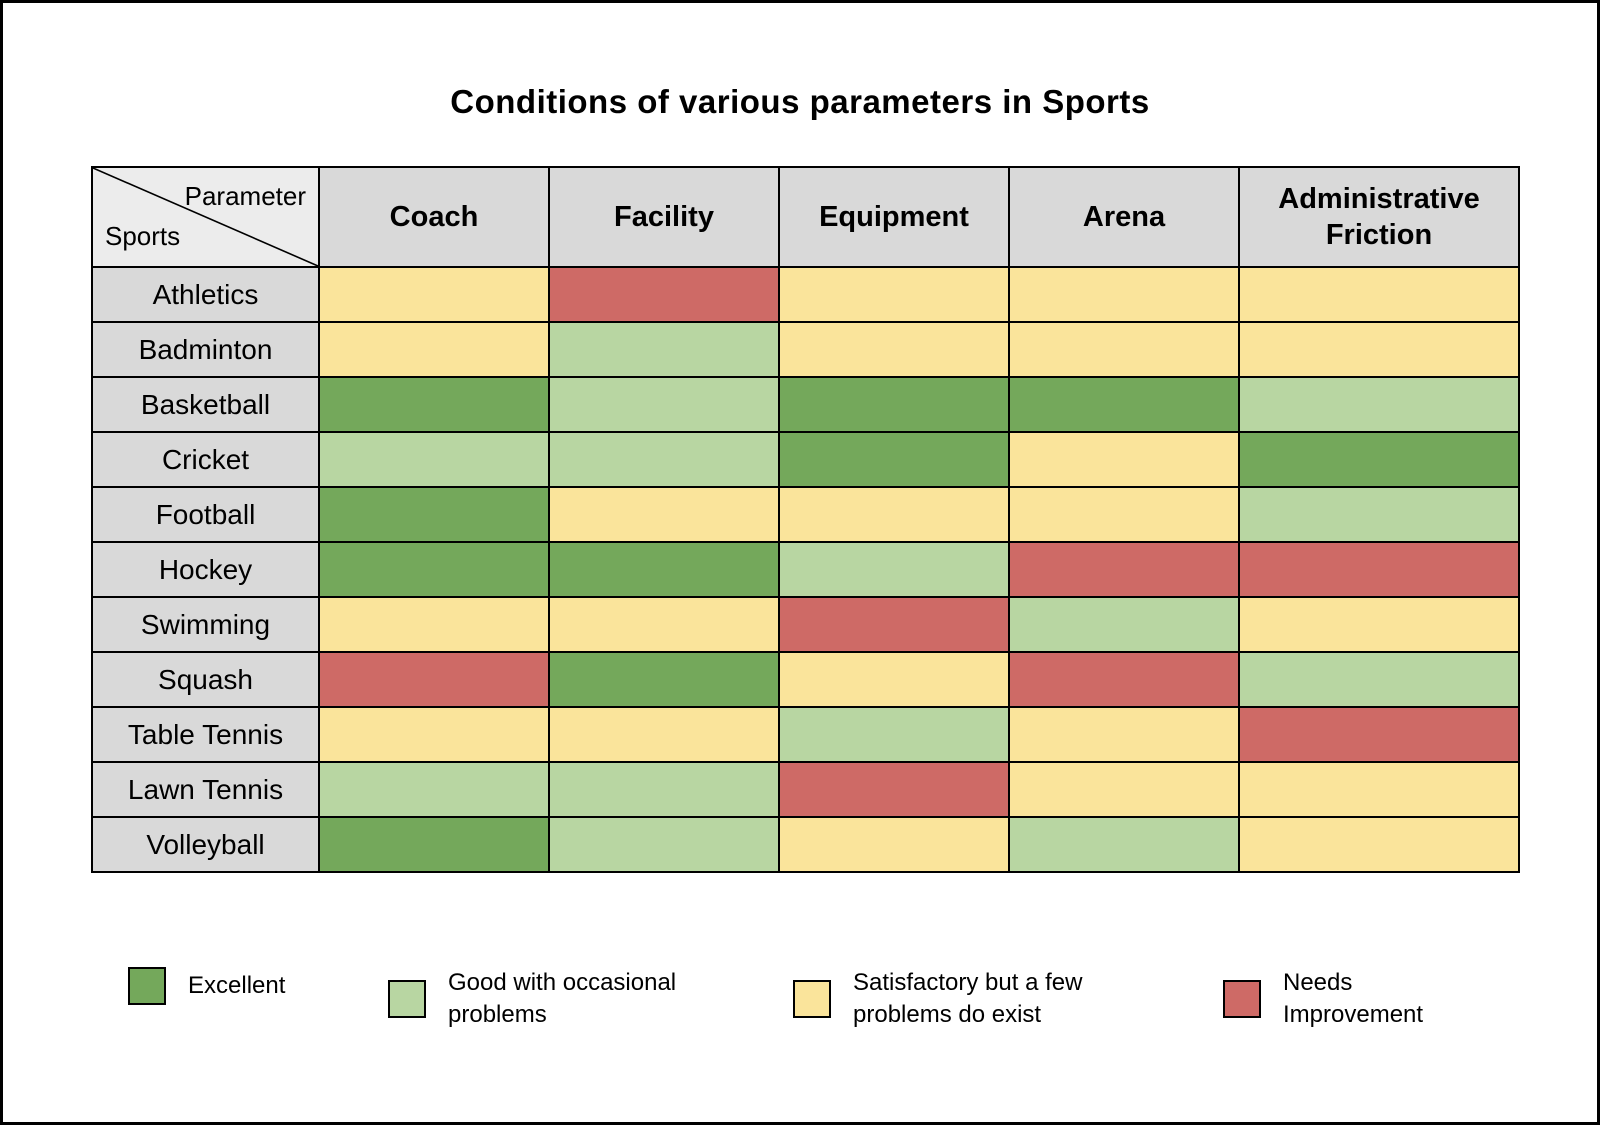 The width and height of the screenshot is (1600, 1125). I want to click on heatmap-cell-basketball-facility, so click(664, 404).